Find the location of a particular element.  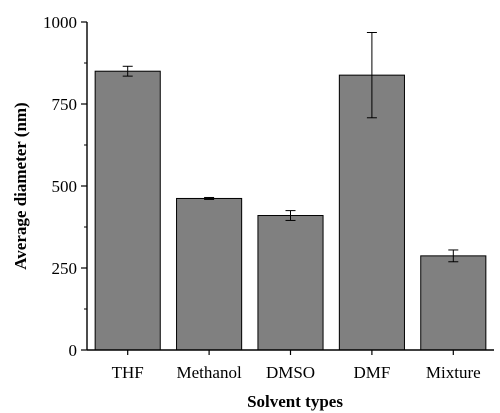

bar-mixture is located at coordinates (453, 303).